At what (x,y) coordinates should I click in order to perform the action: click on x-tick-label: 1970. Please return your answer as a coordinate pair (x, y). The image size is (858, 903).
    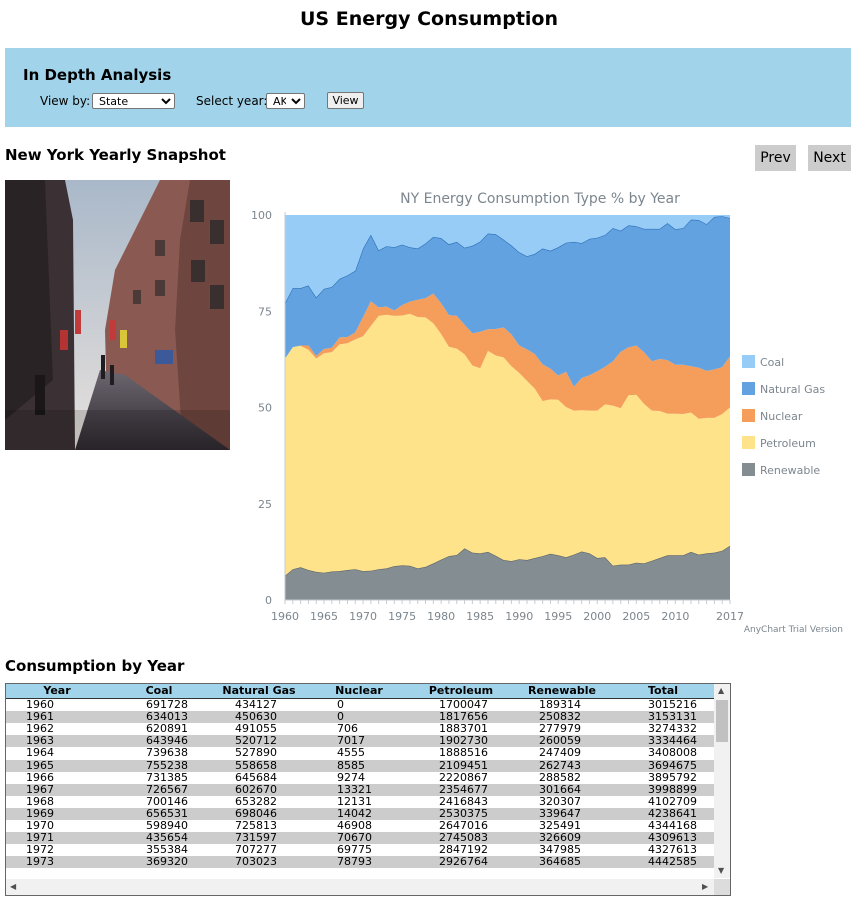
    Looking at the image, I should click on (363, 616).